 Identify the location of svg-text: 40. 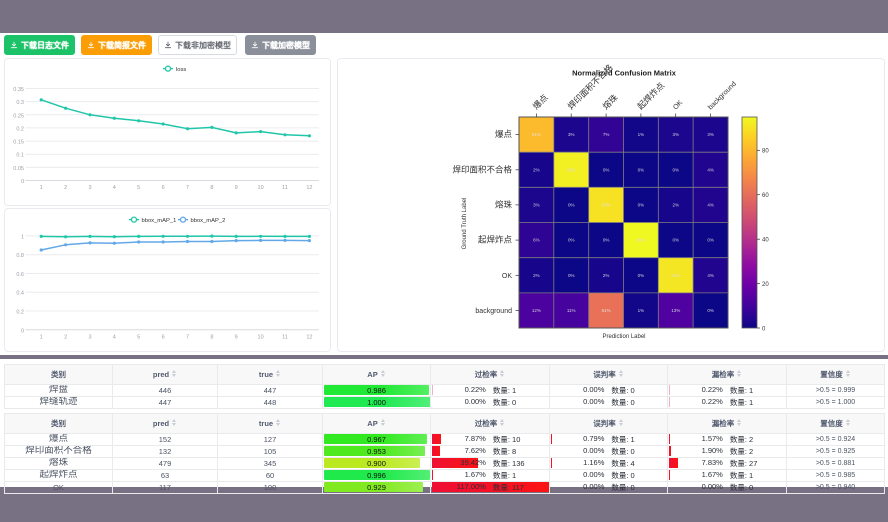
(765, 241).